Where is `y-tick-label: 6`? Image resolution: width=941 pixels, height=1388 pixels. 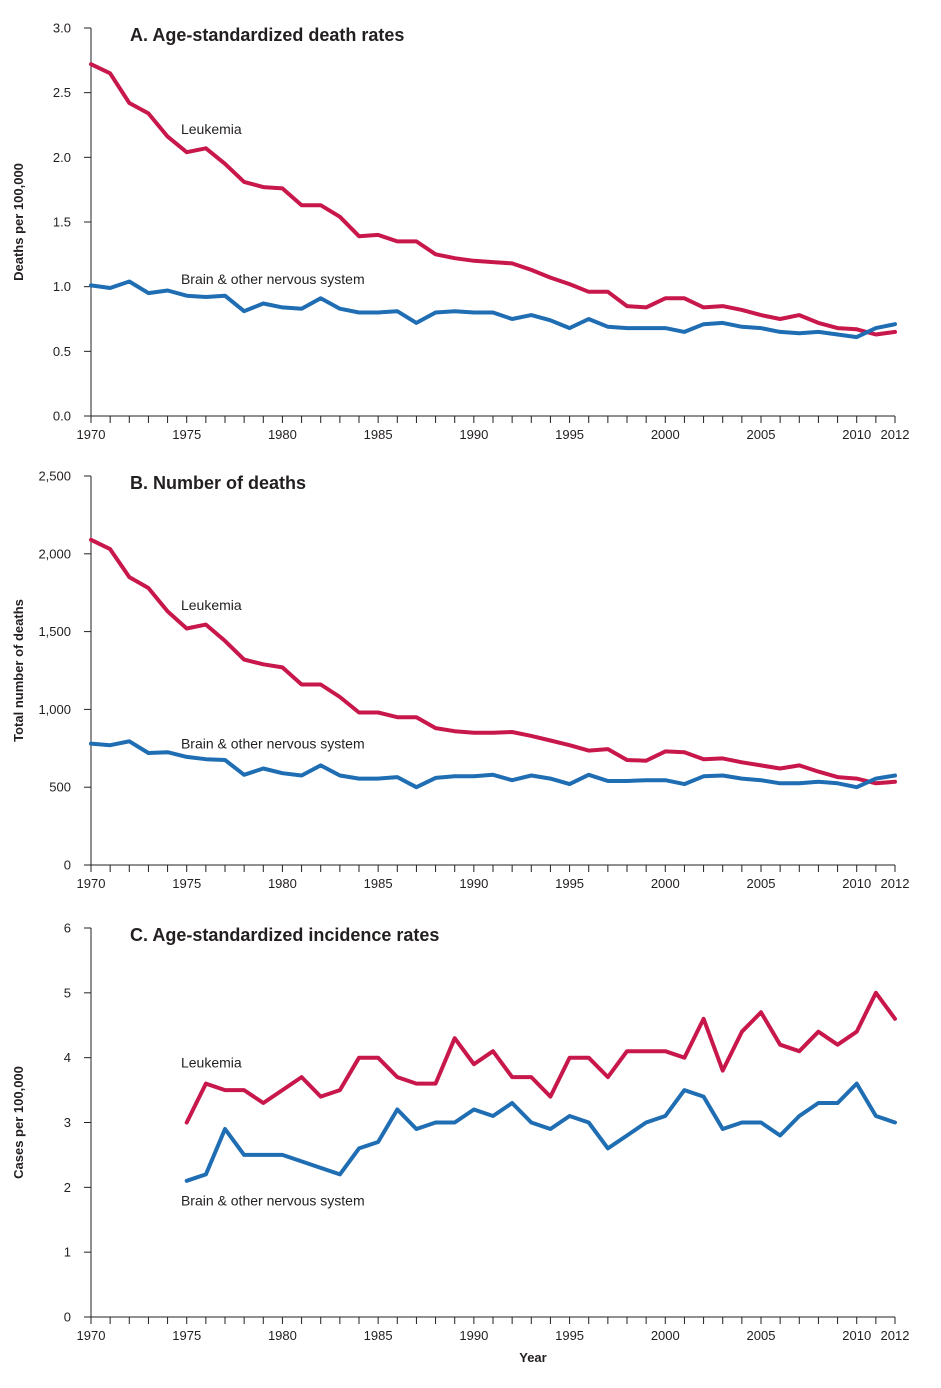 y-tick-label: 6 is located at coordinates (67, 928).